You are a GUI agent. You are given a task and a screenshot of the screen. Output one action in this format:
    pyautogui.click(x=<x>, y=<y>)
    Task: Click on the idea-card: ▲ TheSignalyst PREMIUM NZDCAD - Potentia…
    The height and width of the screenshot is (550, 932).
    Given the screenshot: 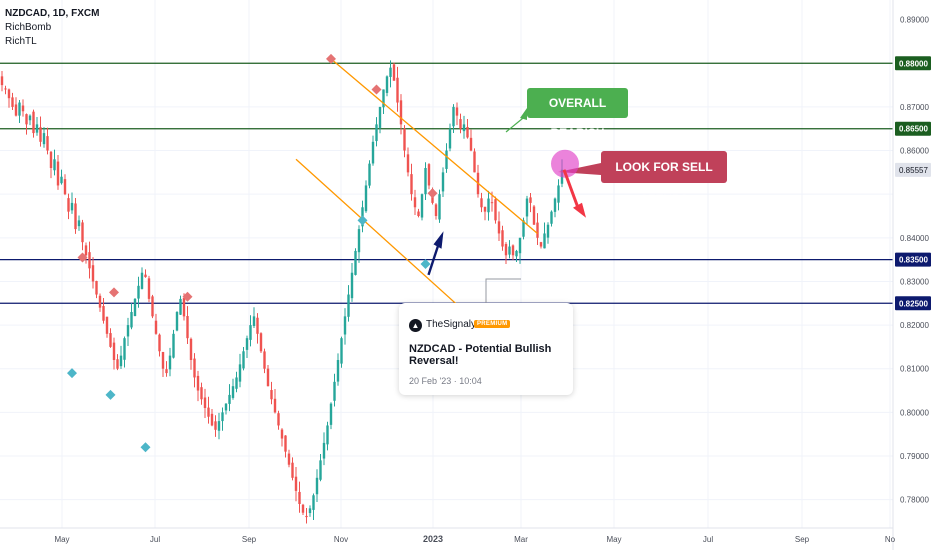 What is the action you would take?
    pyautogui.click(x=486, y=349)
    